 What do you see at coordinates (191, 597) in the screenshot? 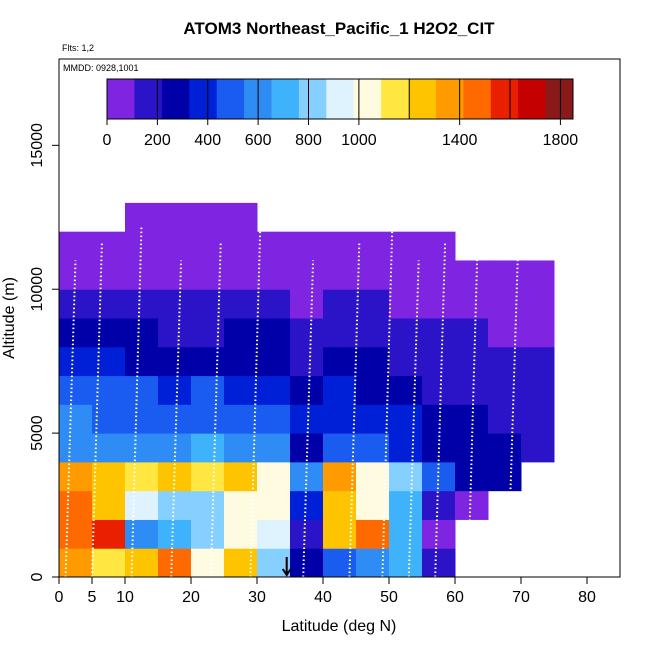
I see `x-tick-label: 20` at bounding box center [191, 597].